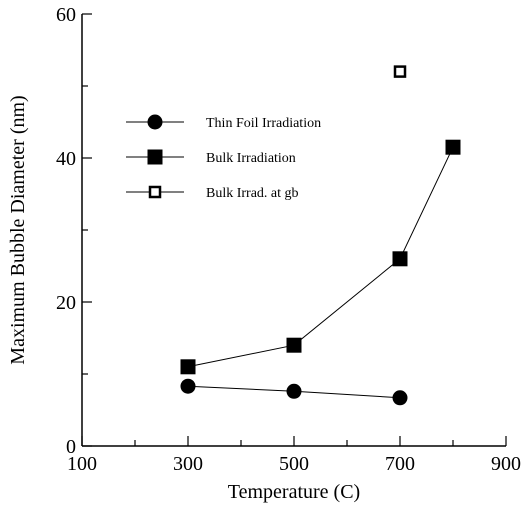 The image size is (525, 508). Describe the element at coordinates (82, 464) in the screenshot. I see `x-tick-label: 100` at that location.